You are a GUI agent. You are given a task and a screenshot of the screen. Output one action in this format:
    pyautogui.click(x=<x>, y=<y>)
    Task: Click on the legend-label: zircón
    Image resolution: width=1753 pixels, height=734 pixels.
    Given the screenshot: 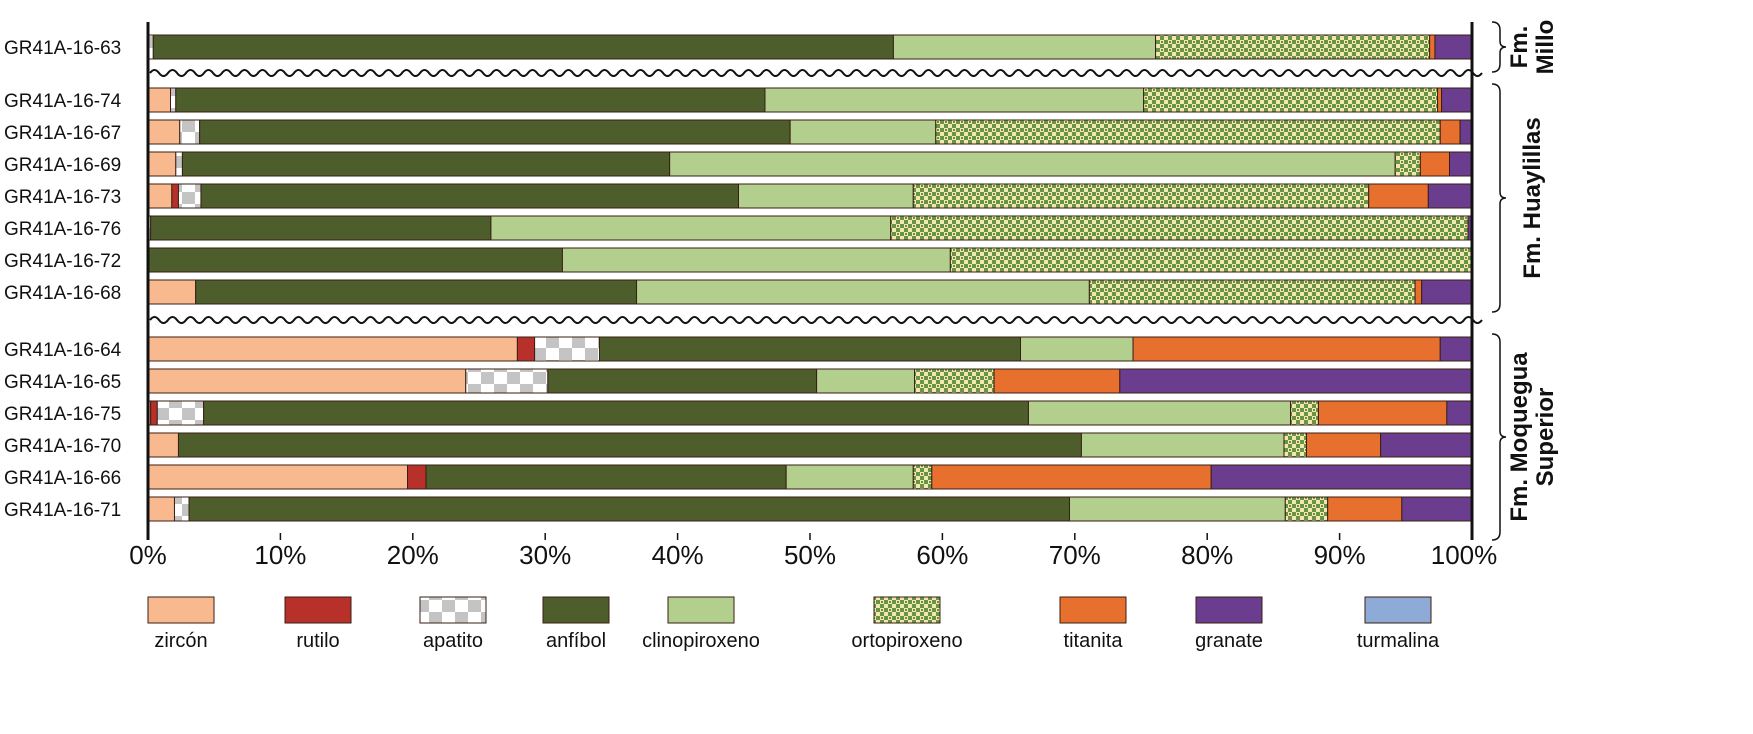 What is the action you would take?
    pyautogui.click(x=180, y=641)
    